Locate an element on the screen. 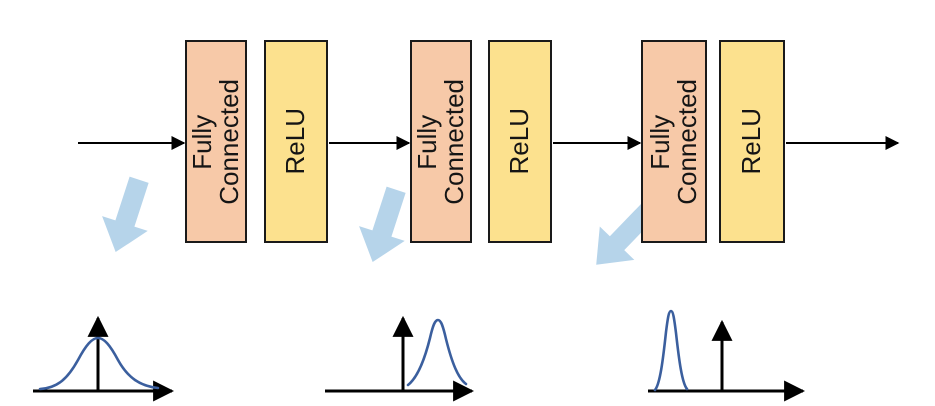  block-relu-2: ReLU is located at coordinates (520, 141).